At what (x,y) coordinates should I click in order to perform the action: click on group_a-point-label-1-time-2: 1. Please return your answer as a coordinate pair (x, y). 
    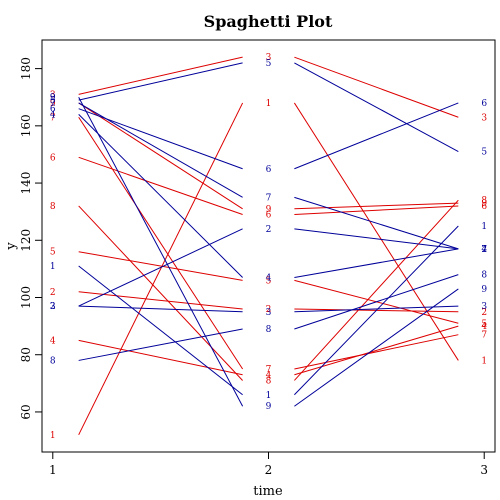
    Looking at the image, I should click on (269, 104).